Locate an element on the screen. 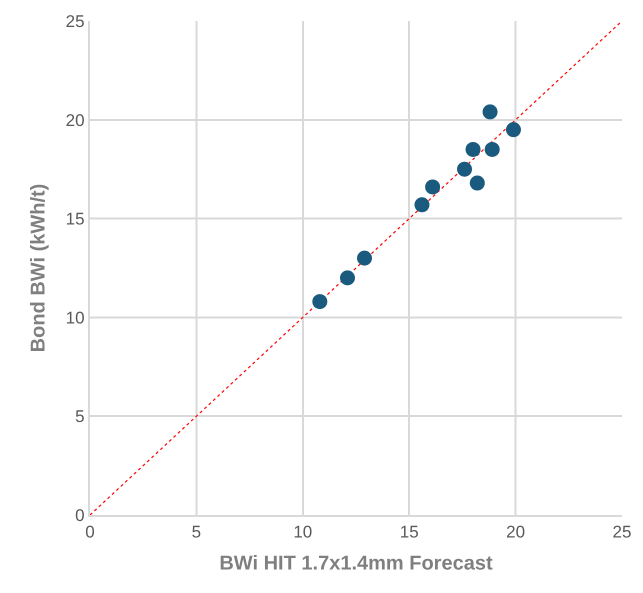 The image size is (643, 593). y-tick-label: 25 is located at coordinates (75, 21).